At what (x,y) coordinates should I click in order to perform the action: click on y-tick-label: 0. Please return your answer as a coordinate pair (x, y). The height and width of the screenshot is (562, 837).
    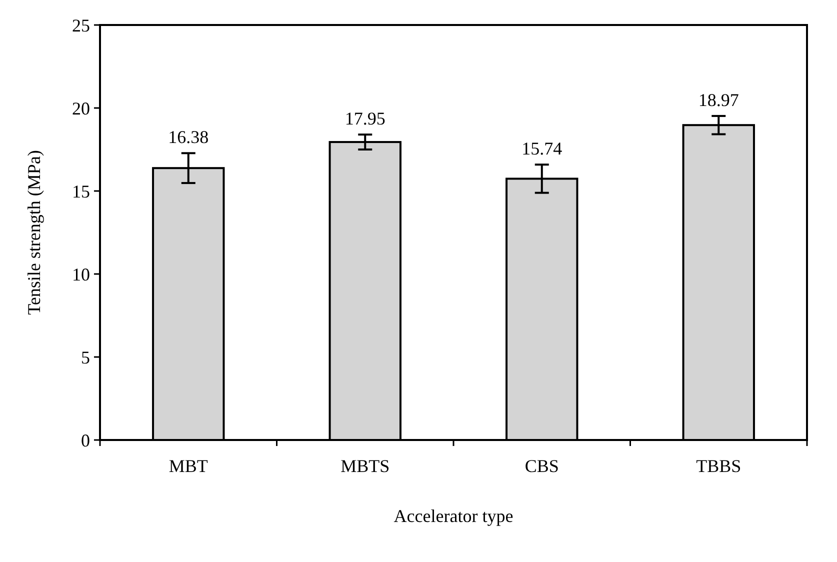
    Looking at the image, I should click on (85, 440).